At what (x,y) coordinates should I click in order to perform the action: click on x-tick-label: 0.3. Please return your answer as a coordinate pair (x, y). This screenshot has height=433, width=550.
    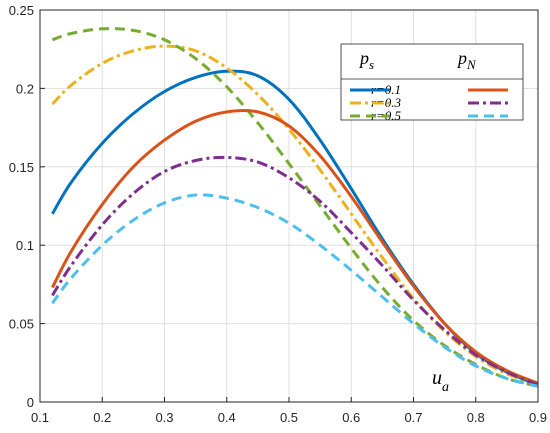
    Looking at the image, I should click on (164, 417).